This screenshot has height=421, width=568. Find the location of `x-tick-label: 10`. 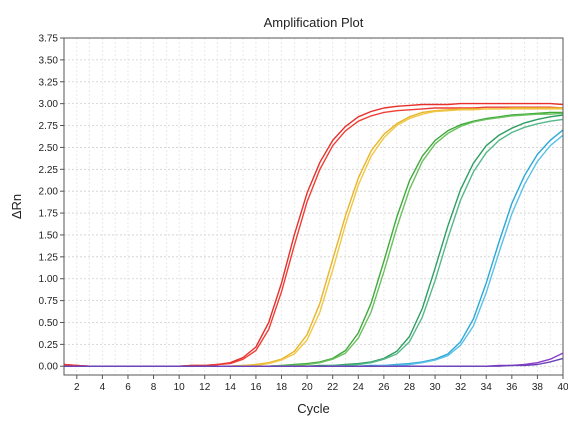

x-tick-label: 10 is located at coordinates (180, 387).